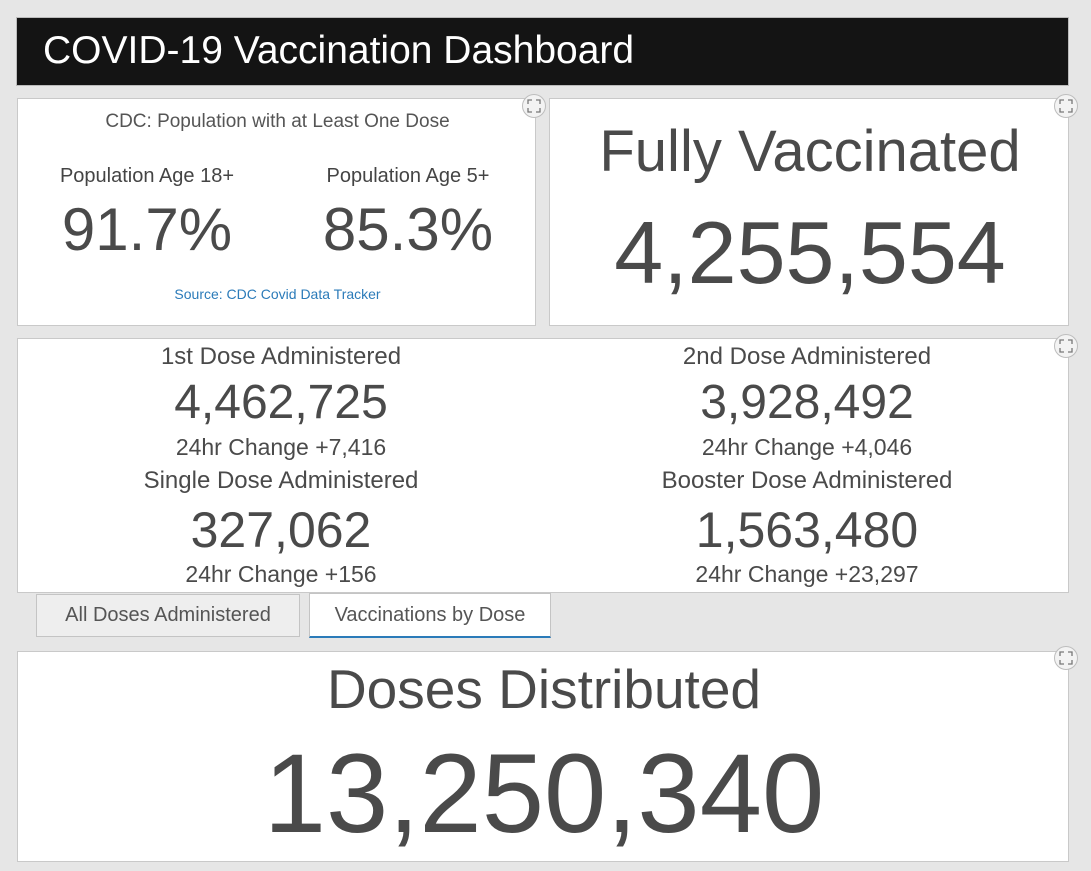 Image resolution: width=1091 pixels, height=871 pixels. I want to click on fully-vaccinated-label: Fully Vaccinated, so click(810, 151).